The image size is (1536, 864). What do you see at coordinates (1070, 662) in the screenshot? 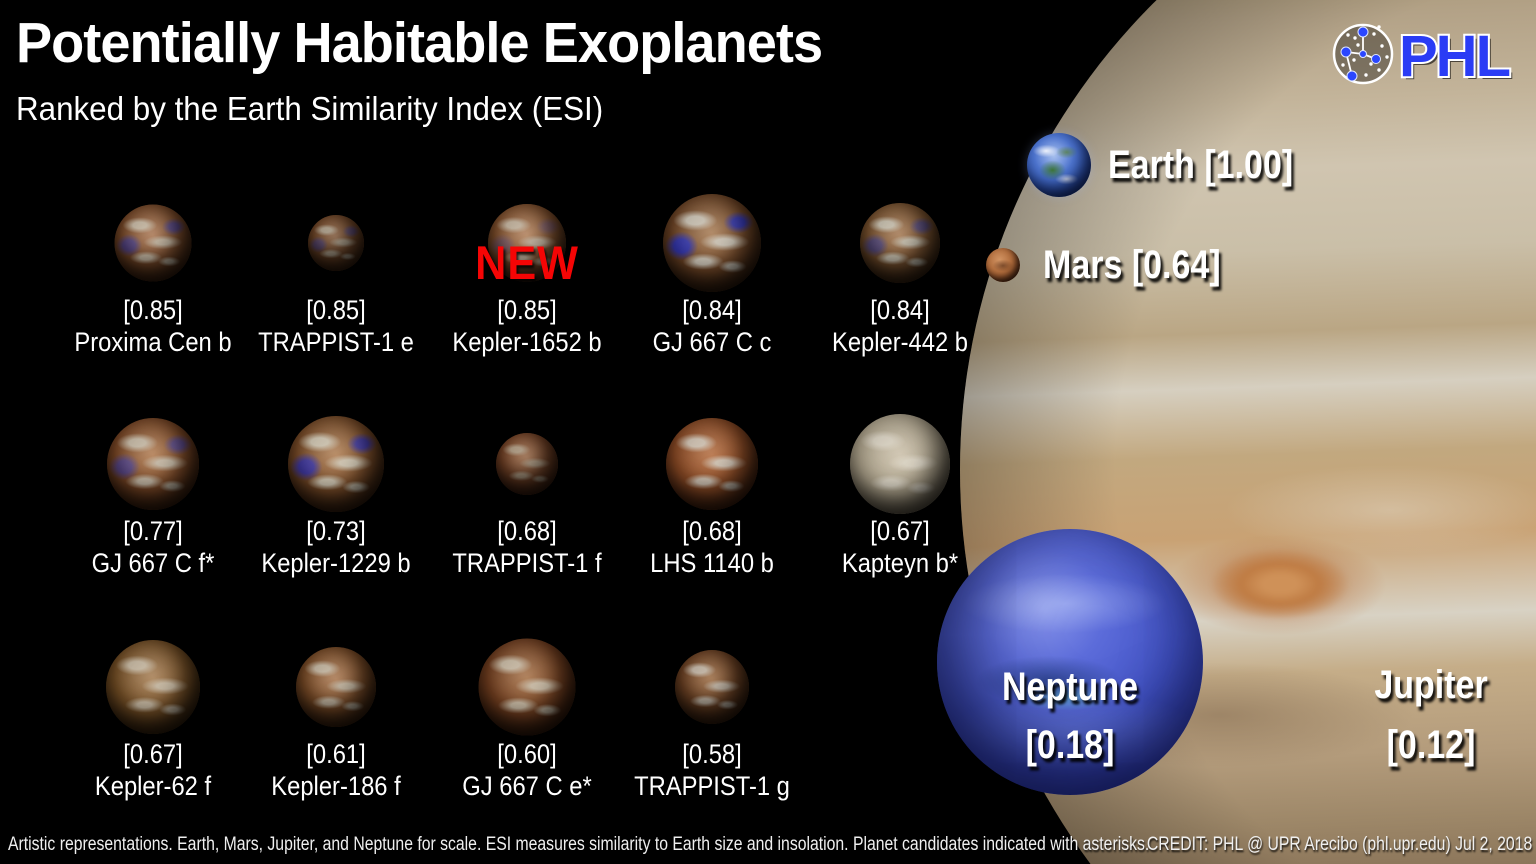
I see `neptune-image` at bounding box center [1070, 662].